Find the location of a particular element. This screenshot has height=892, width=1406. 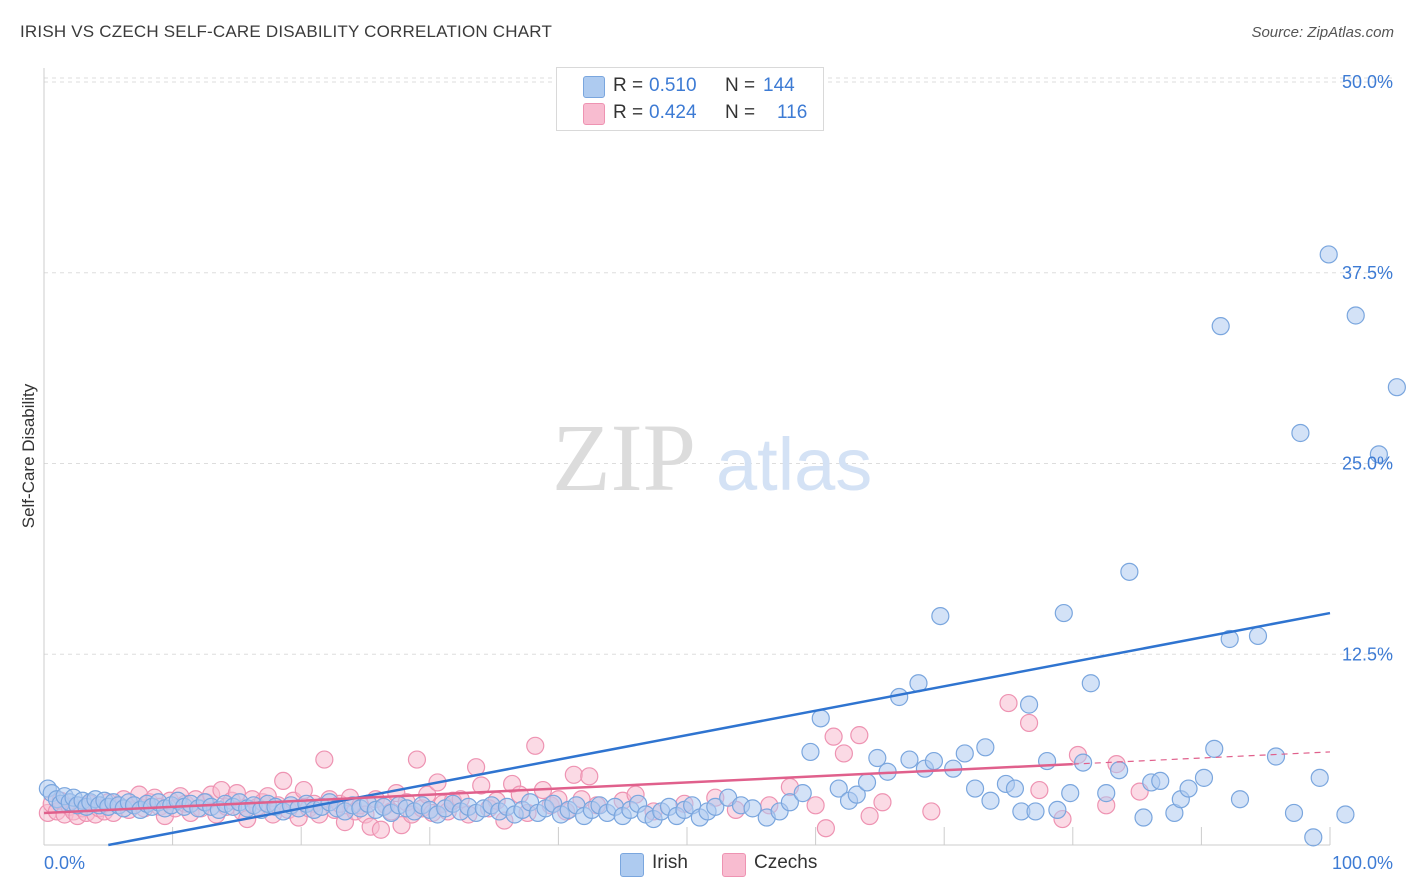

y-tick-label: 50.0% is located at coordinates (1367, 82).